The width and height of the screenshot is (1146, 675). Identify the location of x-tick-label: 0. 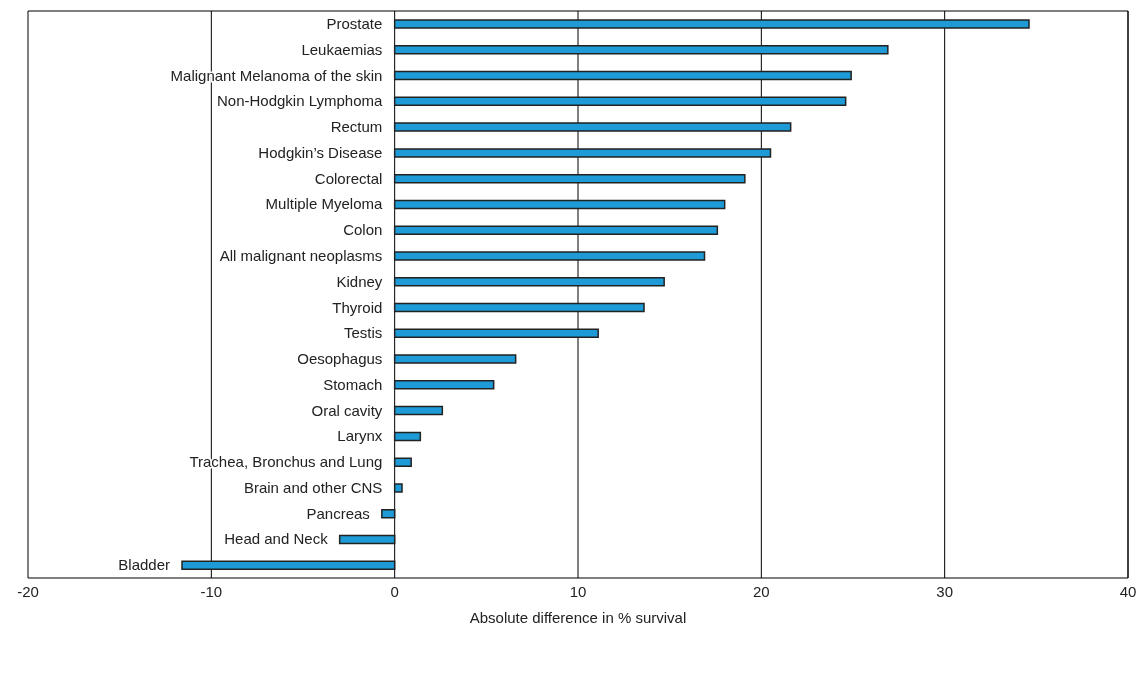
(394, 591).